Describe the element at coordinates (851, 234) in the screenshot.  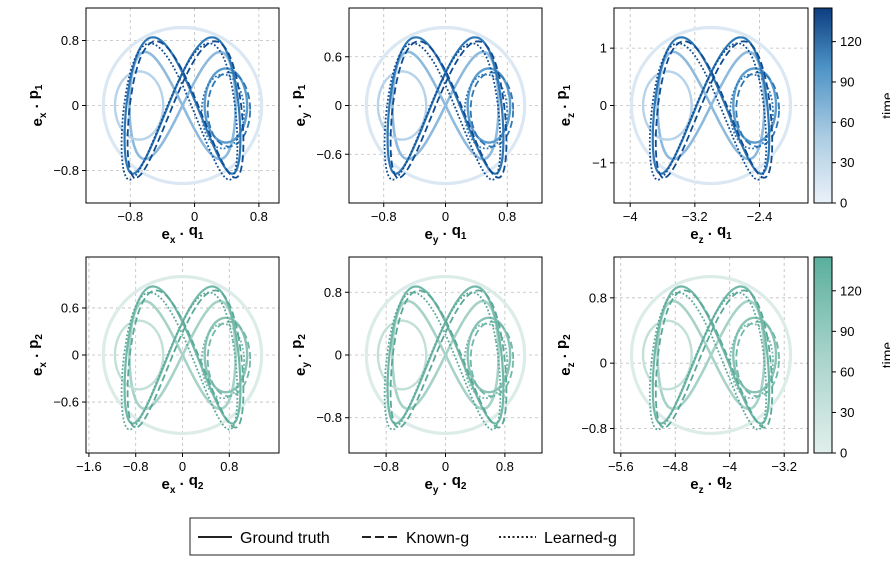
I see `colorbars: 0 30 60 90 120 time 0 30 60 90 120 time` at that location.